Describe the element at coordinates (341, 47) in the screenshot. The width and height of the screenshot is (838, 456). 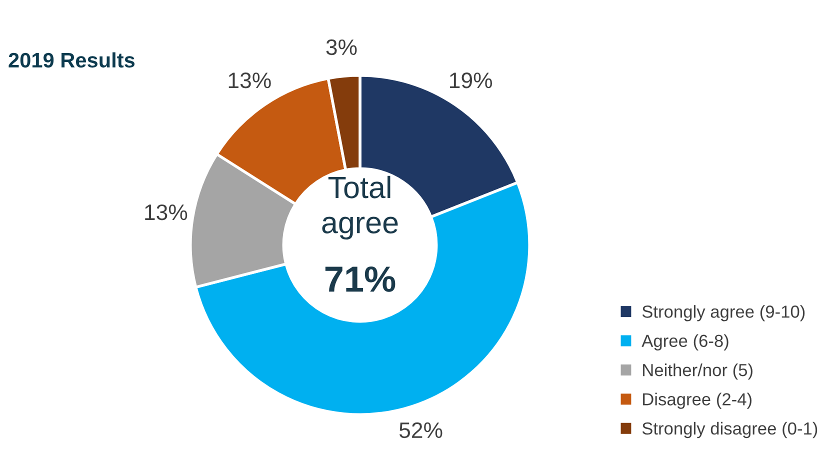
I see `data-label: 3%` at that location.